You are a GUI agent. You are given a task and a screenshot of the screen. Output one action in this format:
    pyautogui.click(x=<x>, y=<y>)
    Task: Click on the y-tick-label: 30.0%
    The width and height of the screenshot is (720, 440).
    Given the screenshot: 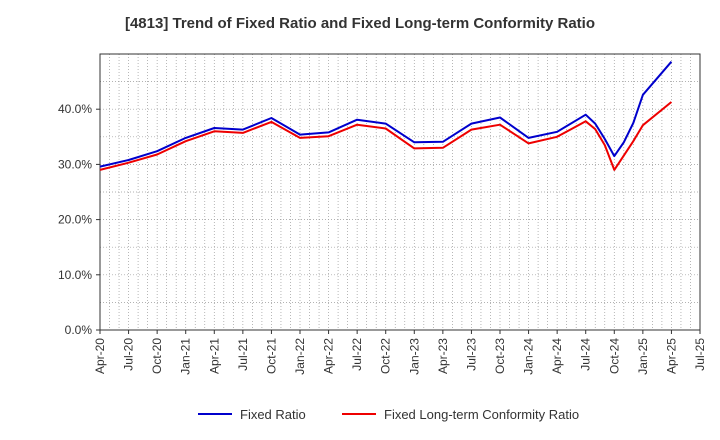 What is the action you would take?
    pyautogui.click(x=75, y=164)
    